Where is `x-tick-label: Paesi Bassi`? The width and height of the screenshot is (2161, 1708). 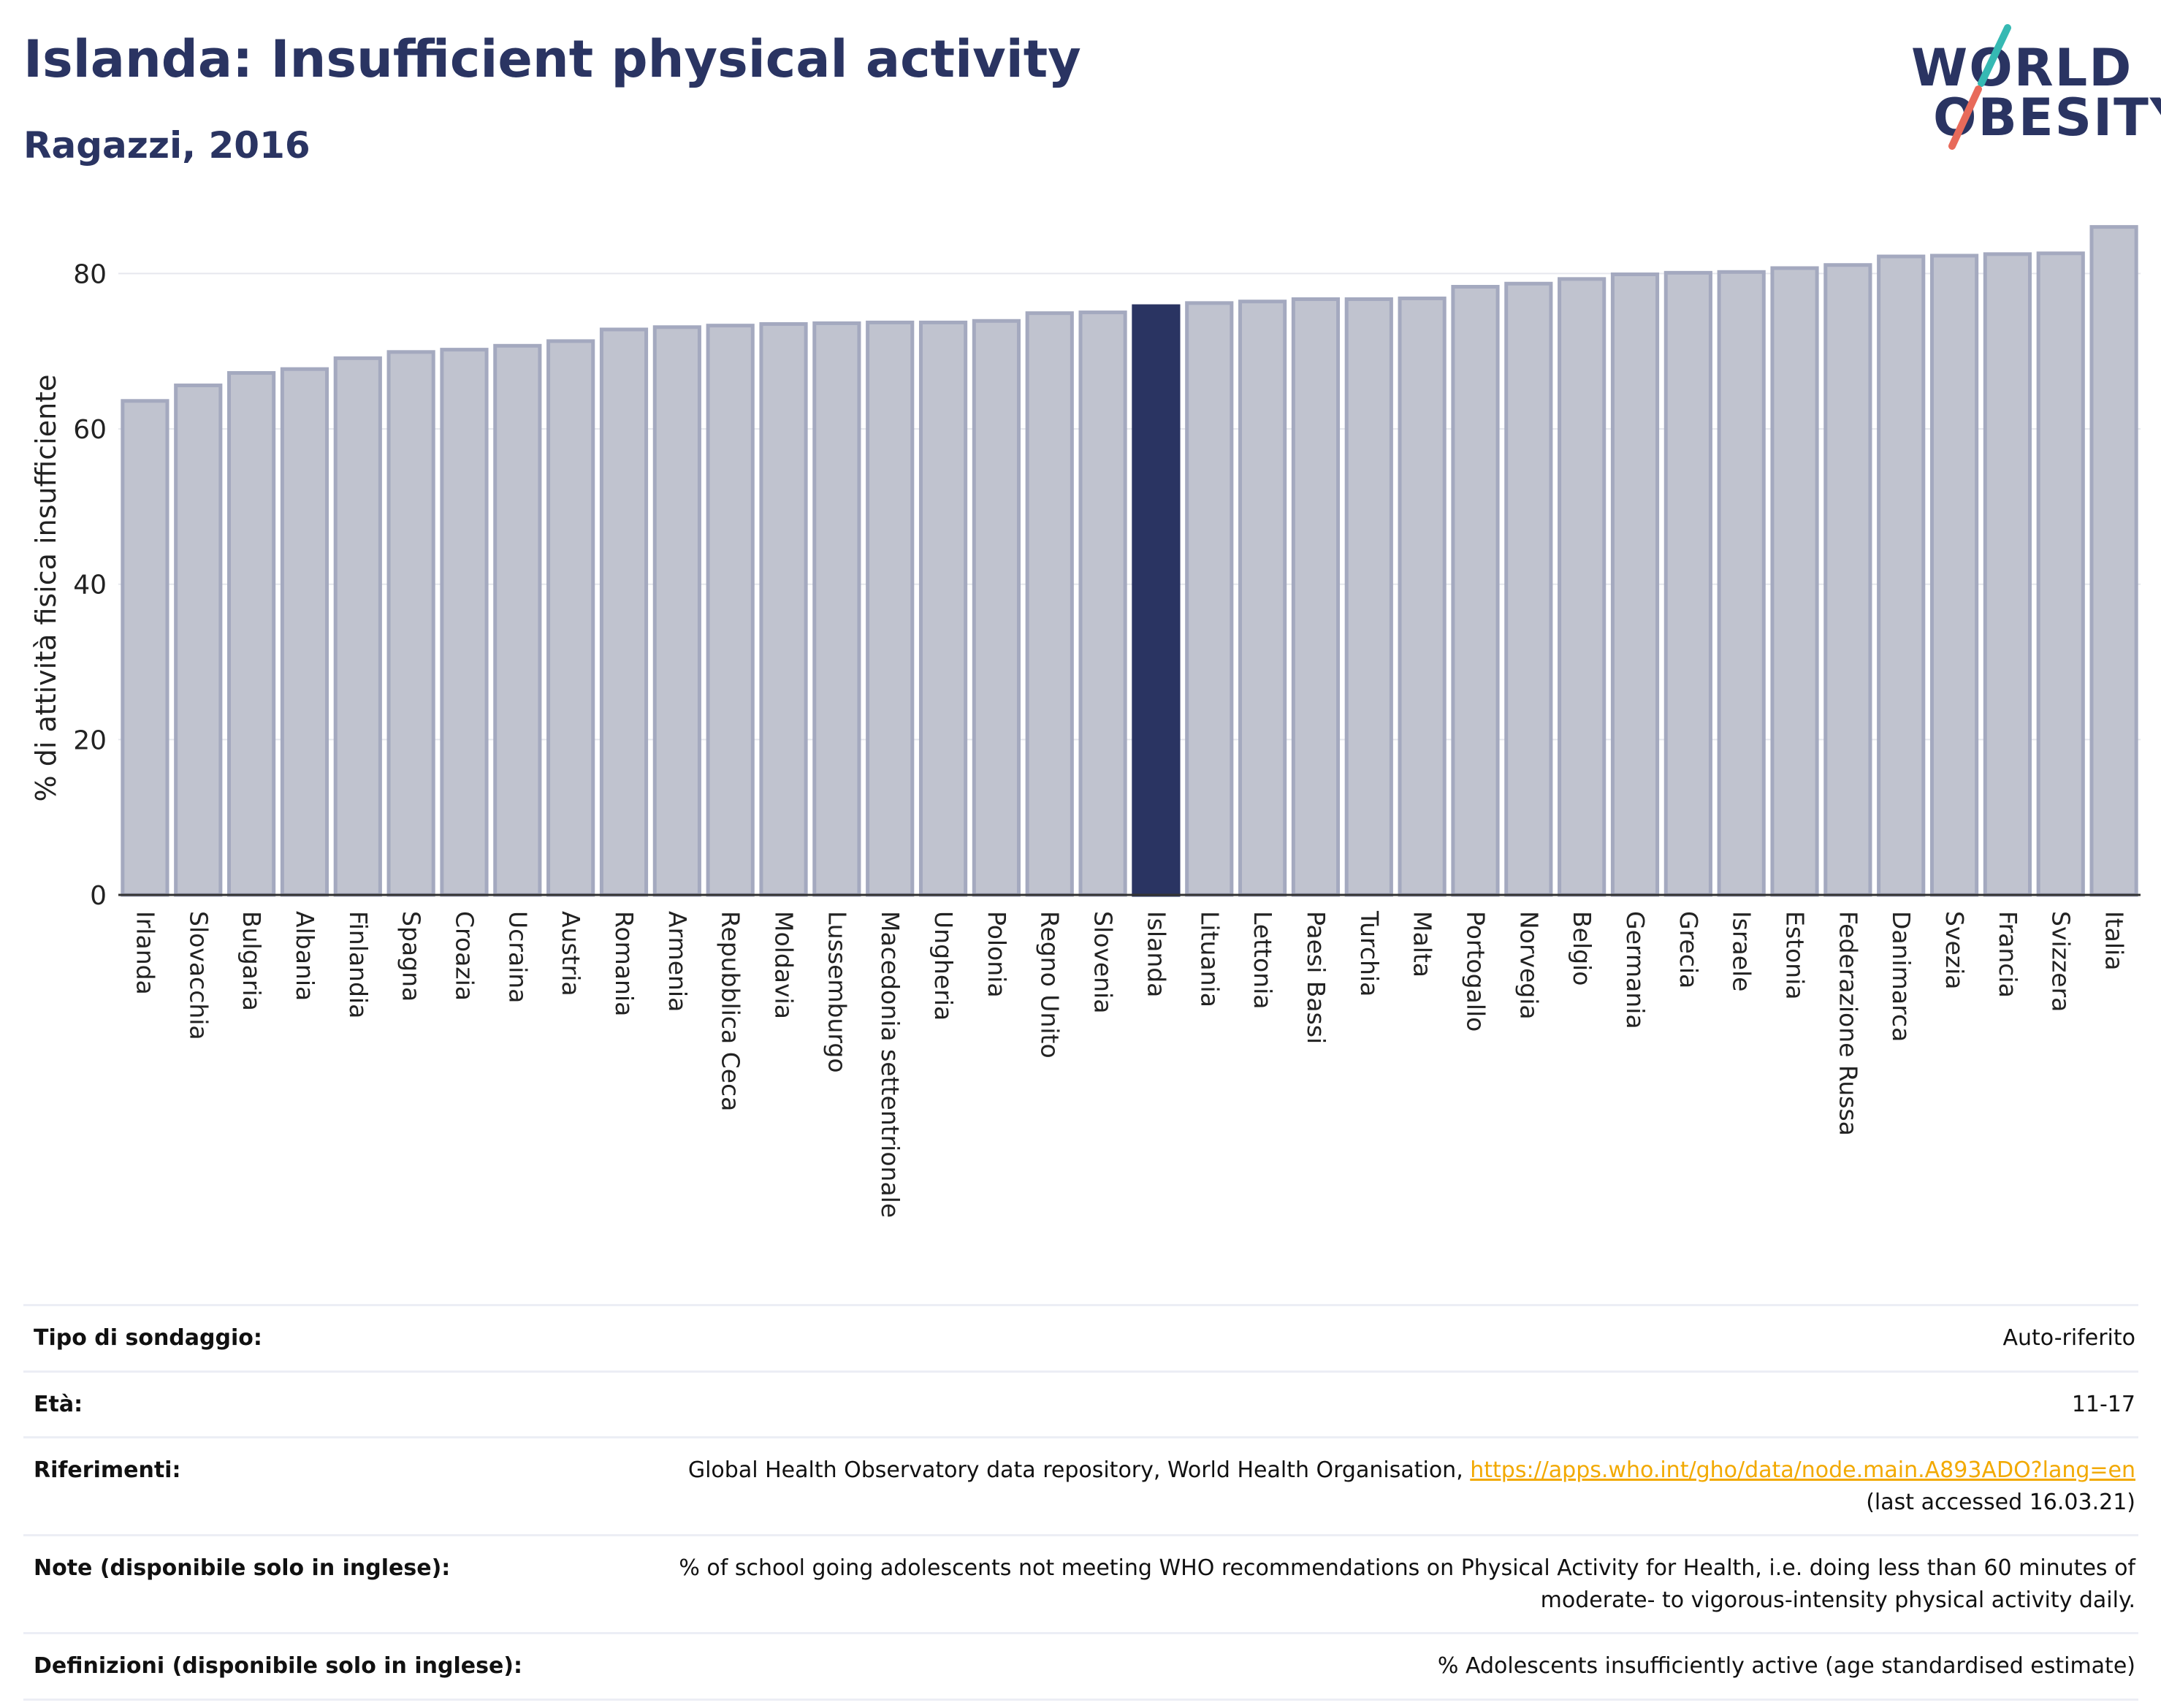 x-tick-label: Paesi Bassi is located at coordinates (1316, 977).